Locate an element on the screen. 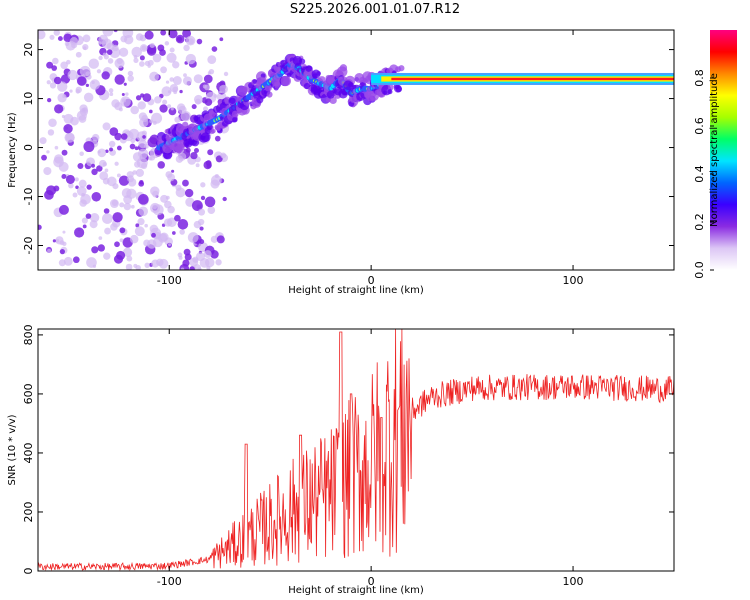  snr-y-axis-title: SNR (10 * v/v) is located at coordinates (12, 449).